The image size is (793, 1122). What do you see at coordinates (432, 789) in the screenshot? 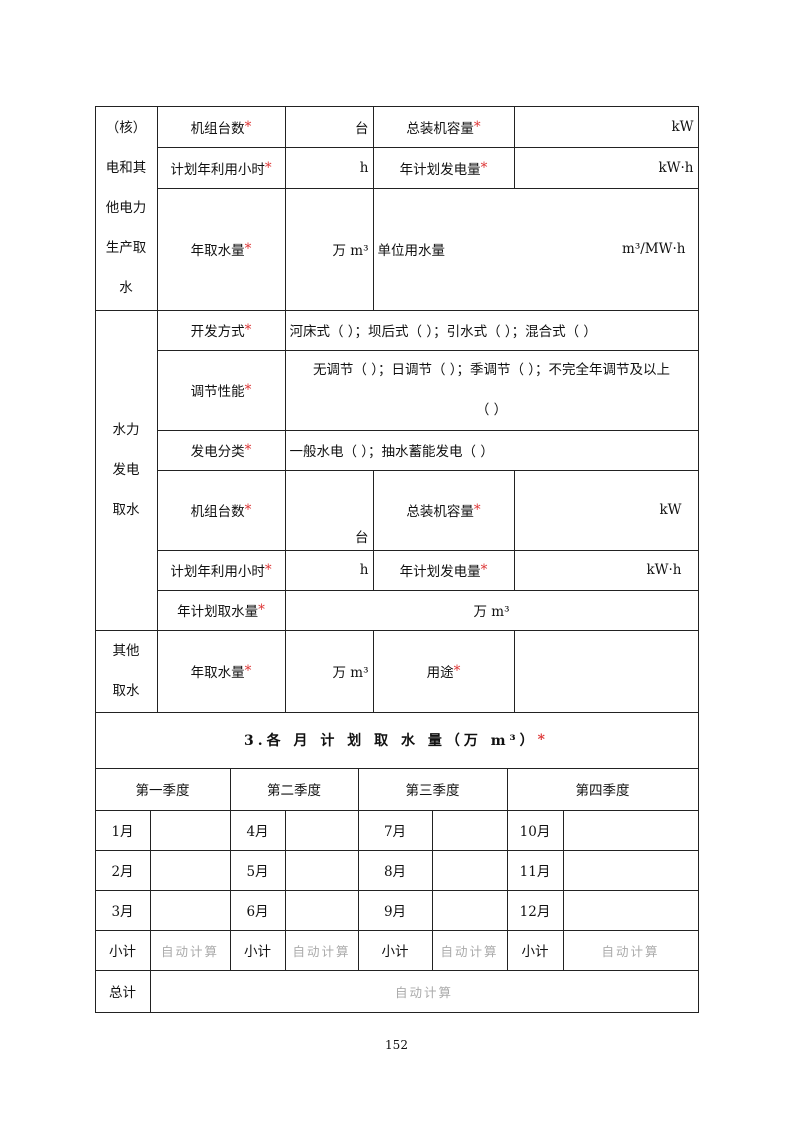
I see `quarter-header: 第三季度` at bounding box center [432, 789].